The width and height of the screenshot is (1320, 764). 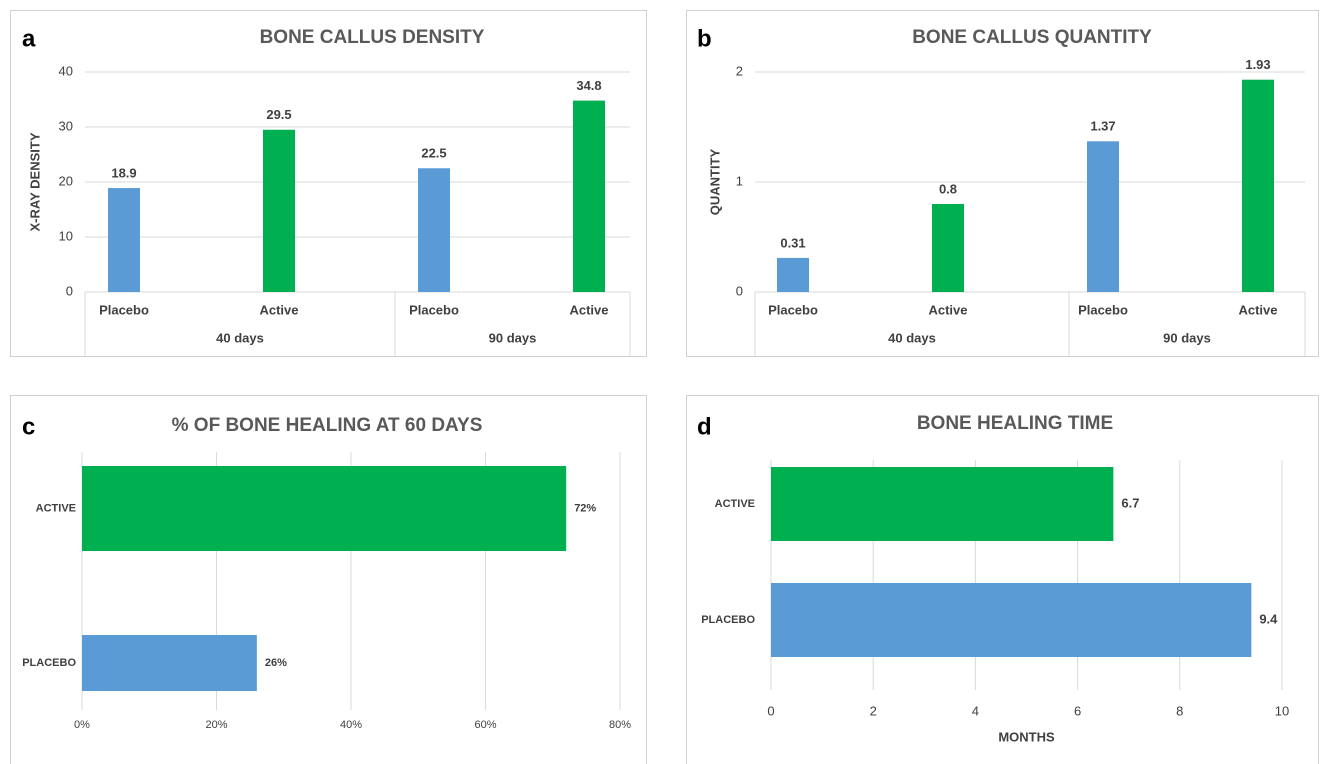 What do you see at coordinates (66, 70) in the screenshot?
I see `y-tick-label: 40` at bounding box center [66, 70].